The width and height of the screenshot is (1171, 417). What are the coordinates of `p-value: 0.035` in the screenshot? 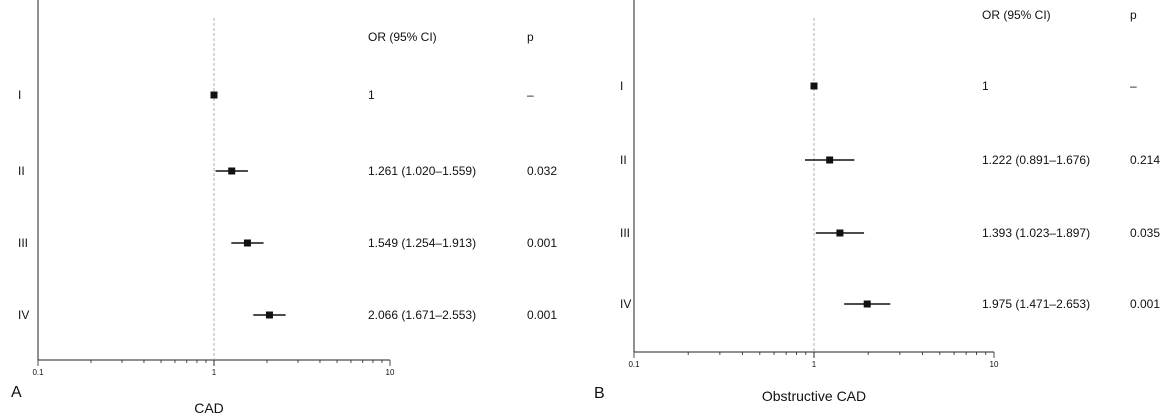 It's located at (1145, 233).